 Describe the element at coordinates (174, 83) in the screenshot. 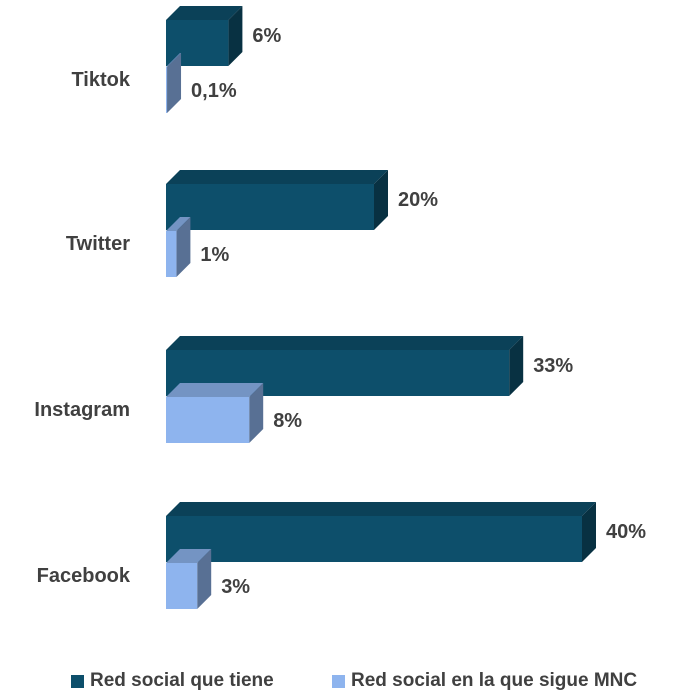

I see `bar-tiktok-red-social-mnc` at that location.